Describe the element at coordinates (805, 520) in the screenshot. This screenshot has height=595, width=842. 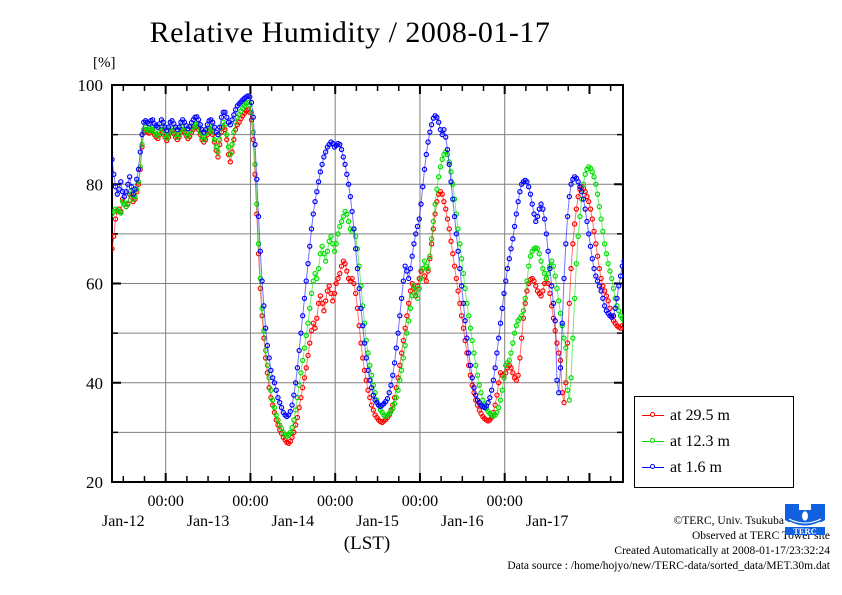
I see `terc-logo: TERC` at that location.